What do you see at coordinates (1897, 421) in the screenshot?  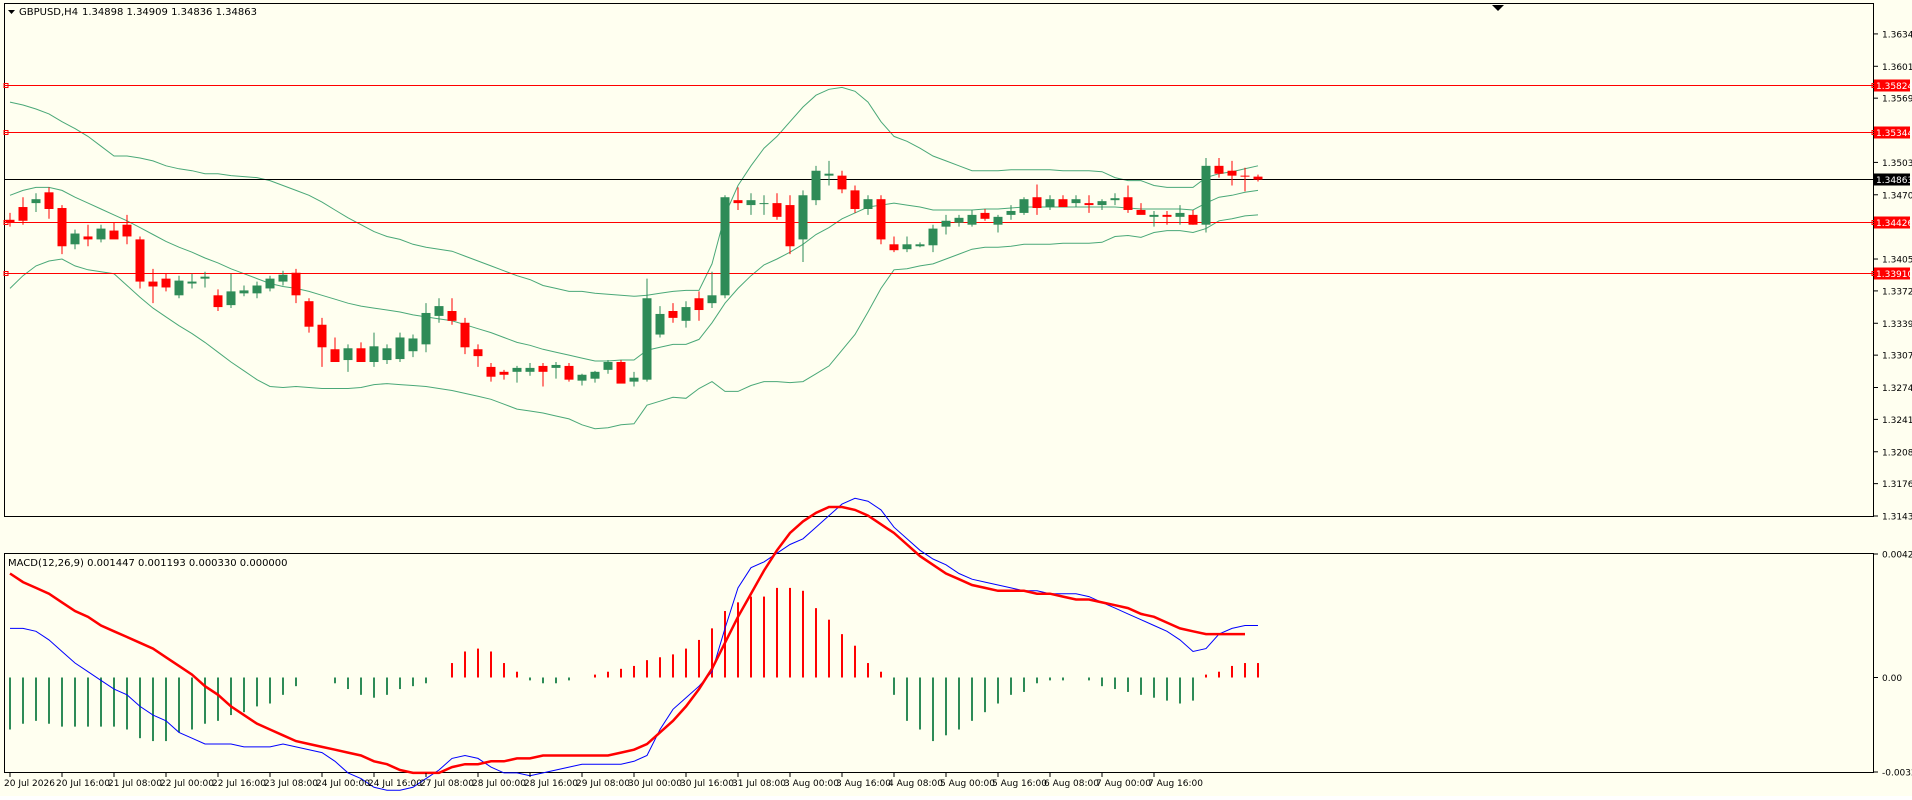 I see `price-axis-label: 1.32415` at bounding box center [1897, 421].